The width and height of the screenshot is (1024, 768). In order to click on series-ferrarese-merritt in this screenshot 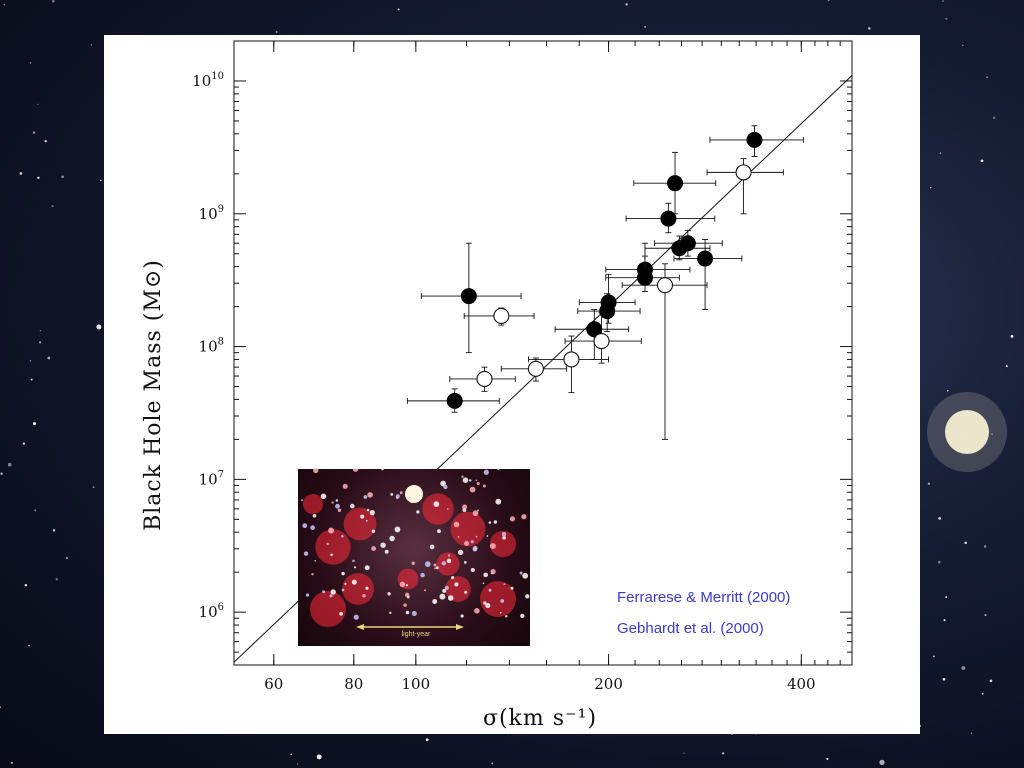, I will do `click(605, 269)`.